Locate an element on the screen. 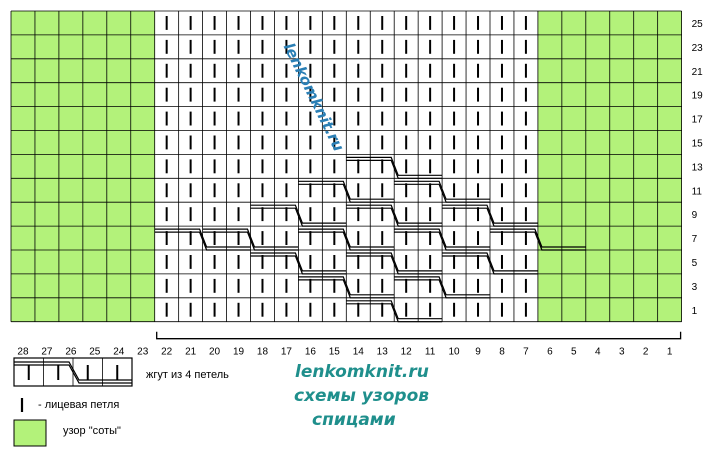 The height and width of the screenshot is (449, 716). column-number: 11 is located at coordinates (430, 352).